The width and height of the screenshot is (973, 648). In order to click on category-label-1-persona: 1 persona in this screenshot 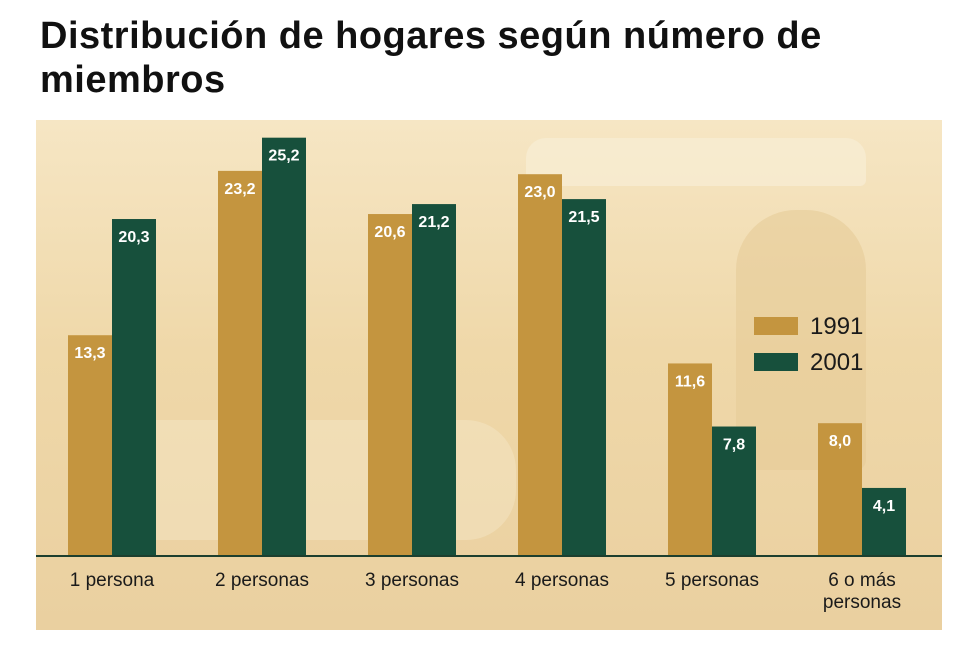, I will do `click(112, 580)`.